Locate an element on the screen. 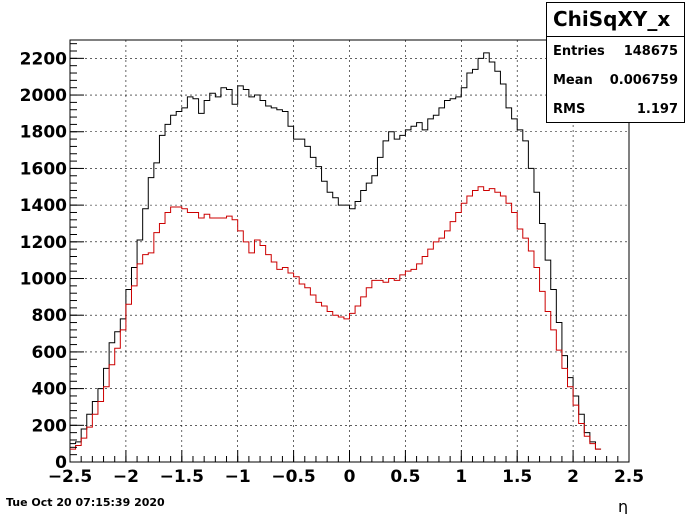  timestamp: Tue Oct 20 07:15:39 2020 is located at coordinates (85, 502).